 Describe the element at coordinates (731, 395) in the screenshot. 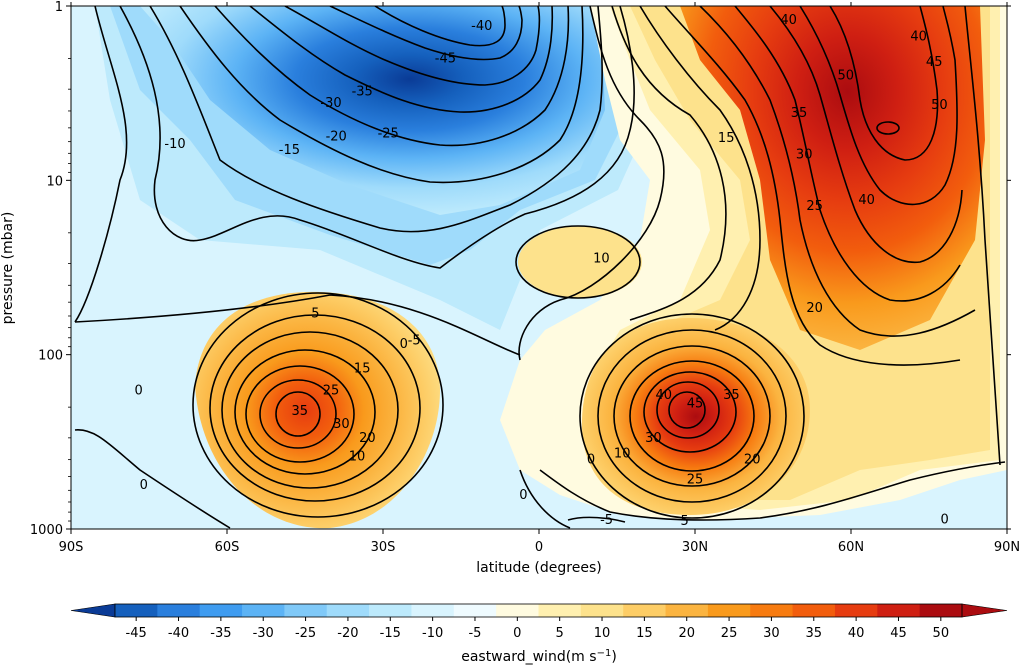

I see `contour-label: 35` at that location.